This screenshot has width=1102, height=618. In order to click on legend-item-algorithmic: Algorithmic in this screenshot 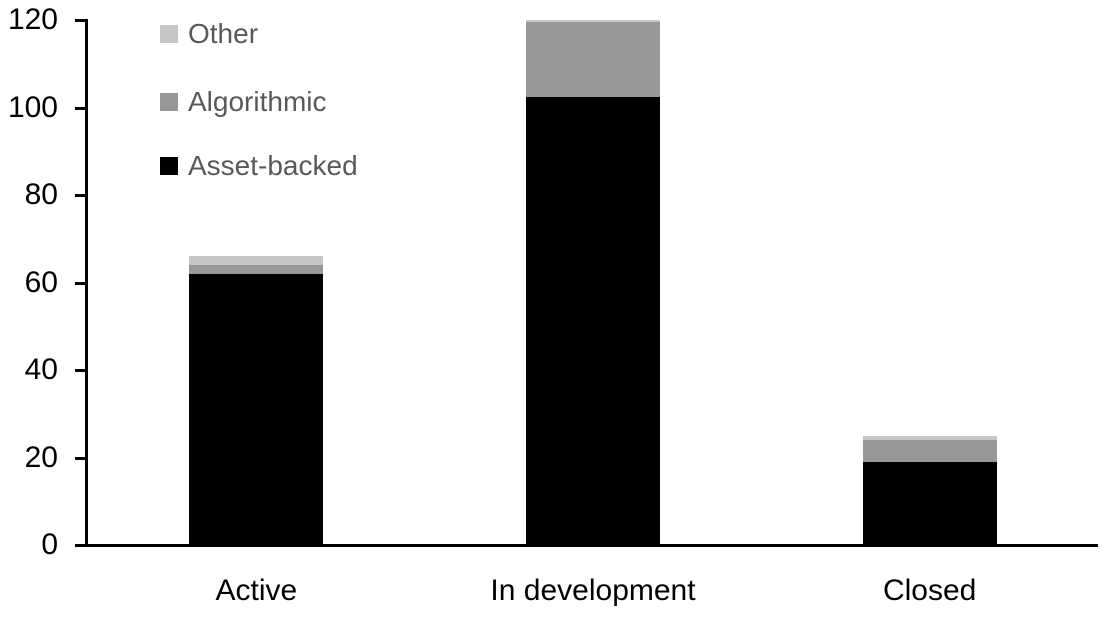, I will do `click(243, 102)`.